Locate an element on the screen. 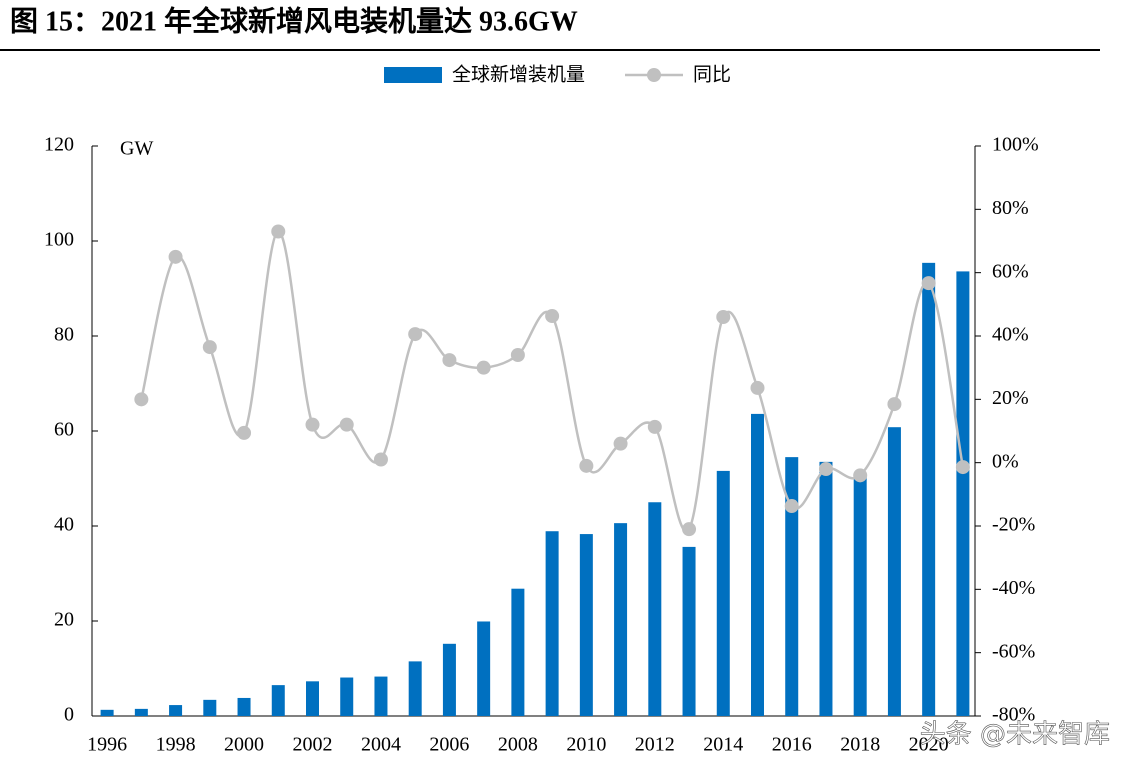 The image size is (1132, 769). y2-tick-label: 60% is located at coordinates (1010, 271).